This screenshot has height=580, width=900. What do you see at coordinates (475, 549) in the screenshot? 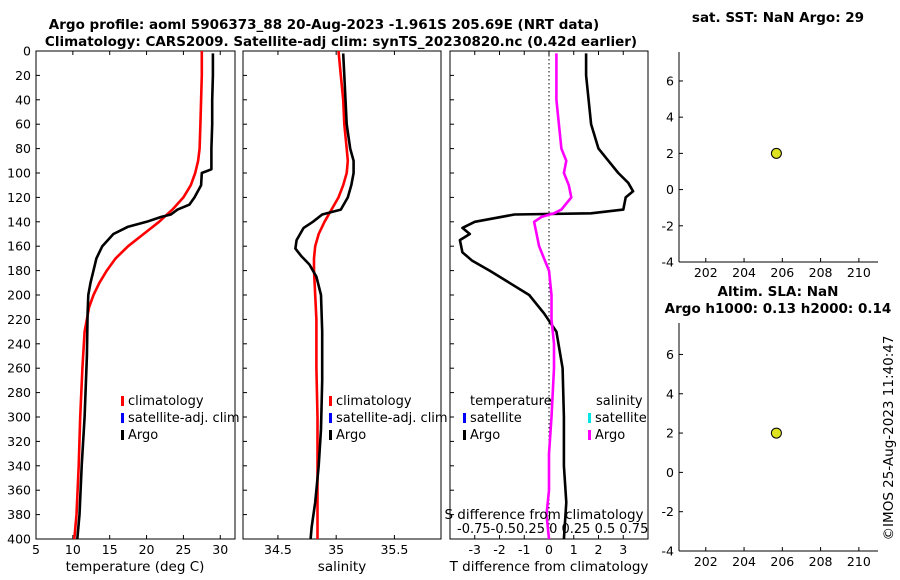
I see `x-tick-label: -3` at bounding box center [475, 549].